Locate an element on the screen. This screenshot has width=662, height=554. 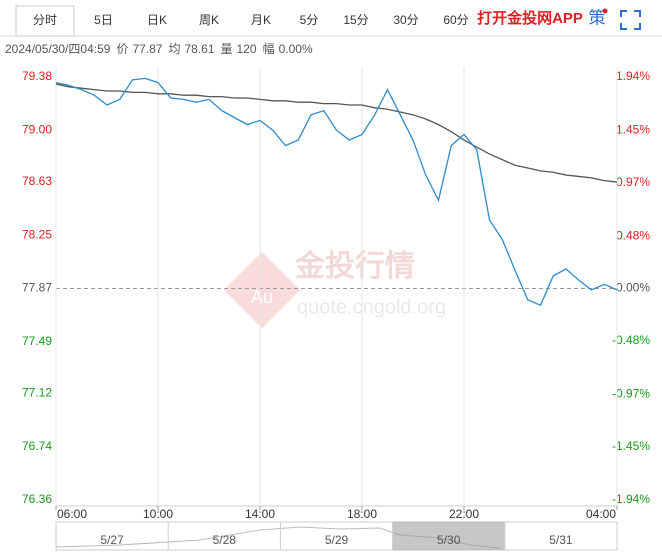
info-label: 均 is located at coordinates (174, 49).